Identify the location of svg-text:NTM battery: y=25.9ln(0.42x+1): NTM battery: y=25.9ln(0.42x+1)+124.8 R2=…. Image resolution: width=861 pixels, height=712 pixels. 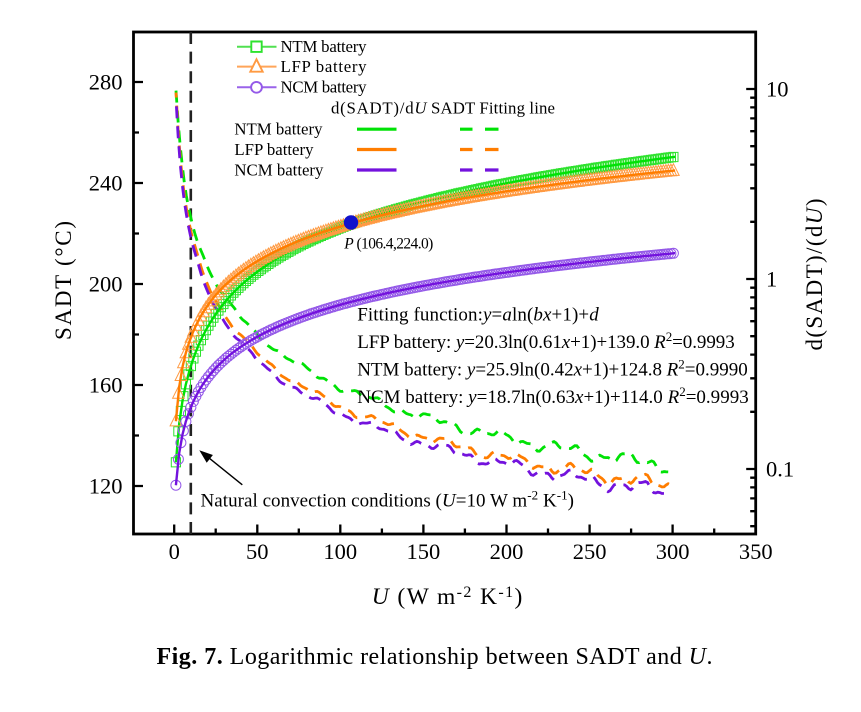
(552, 369).